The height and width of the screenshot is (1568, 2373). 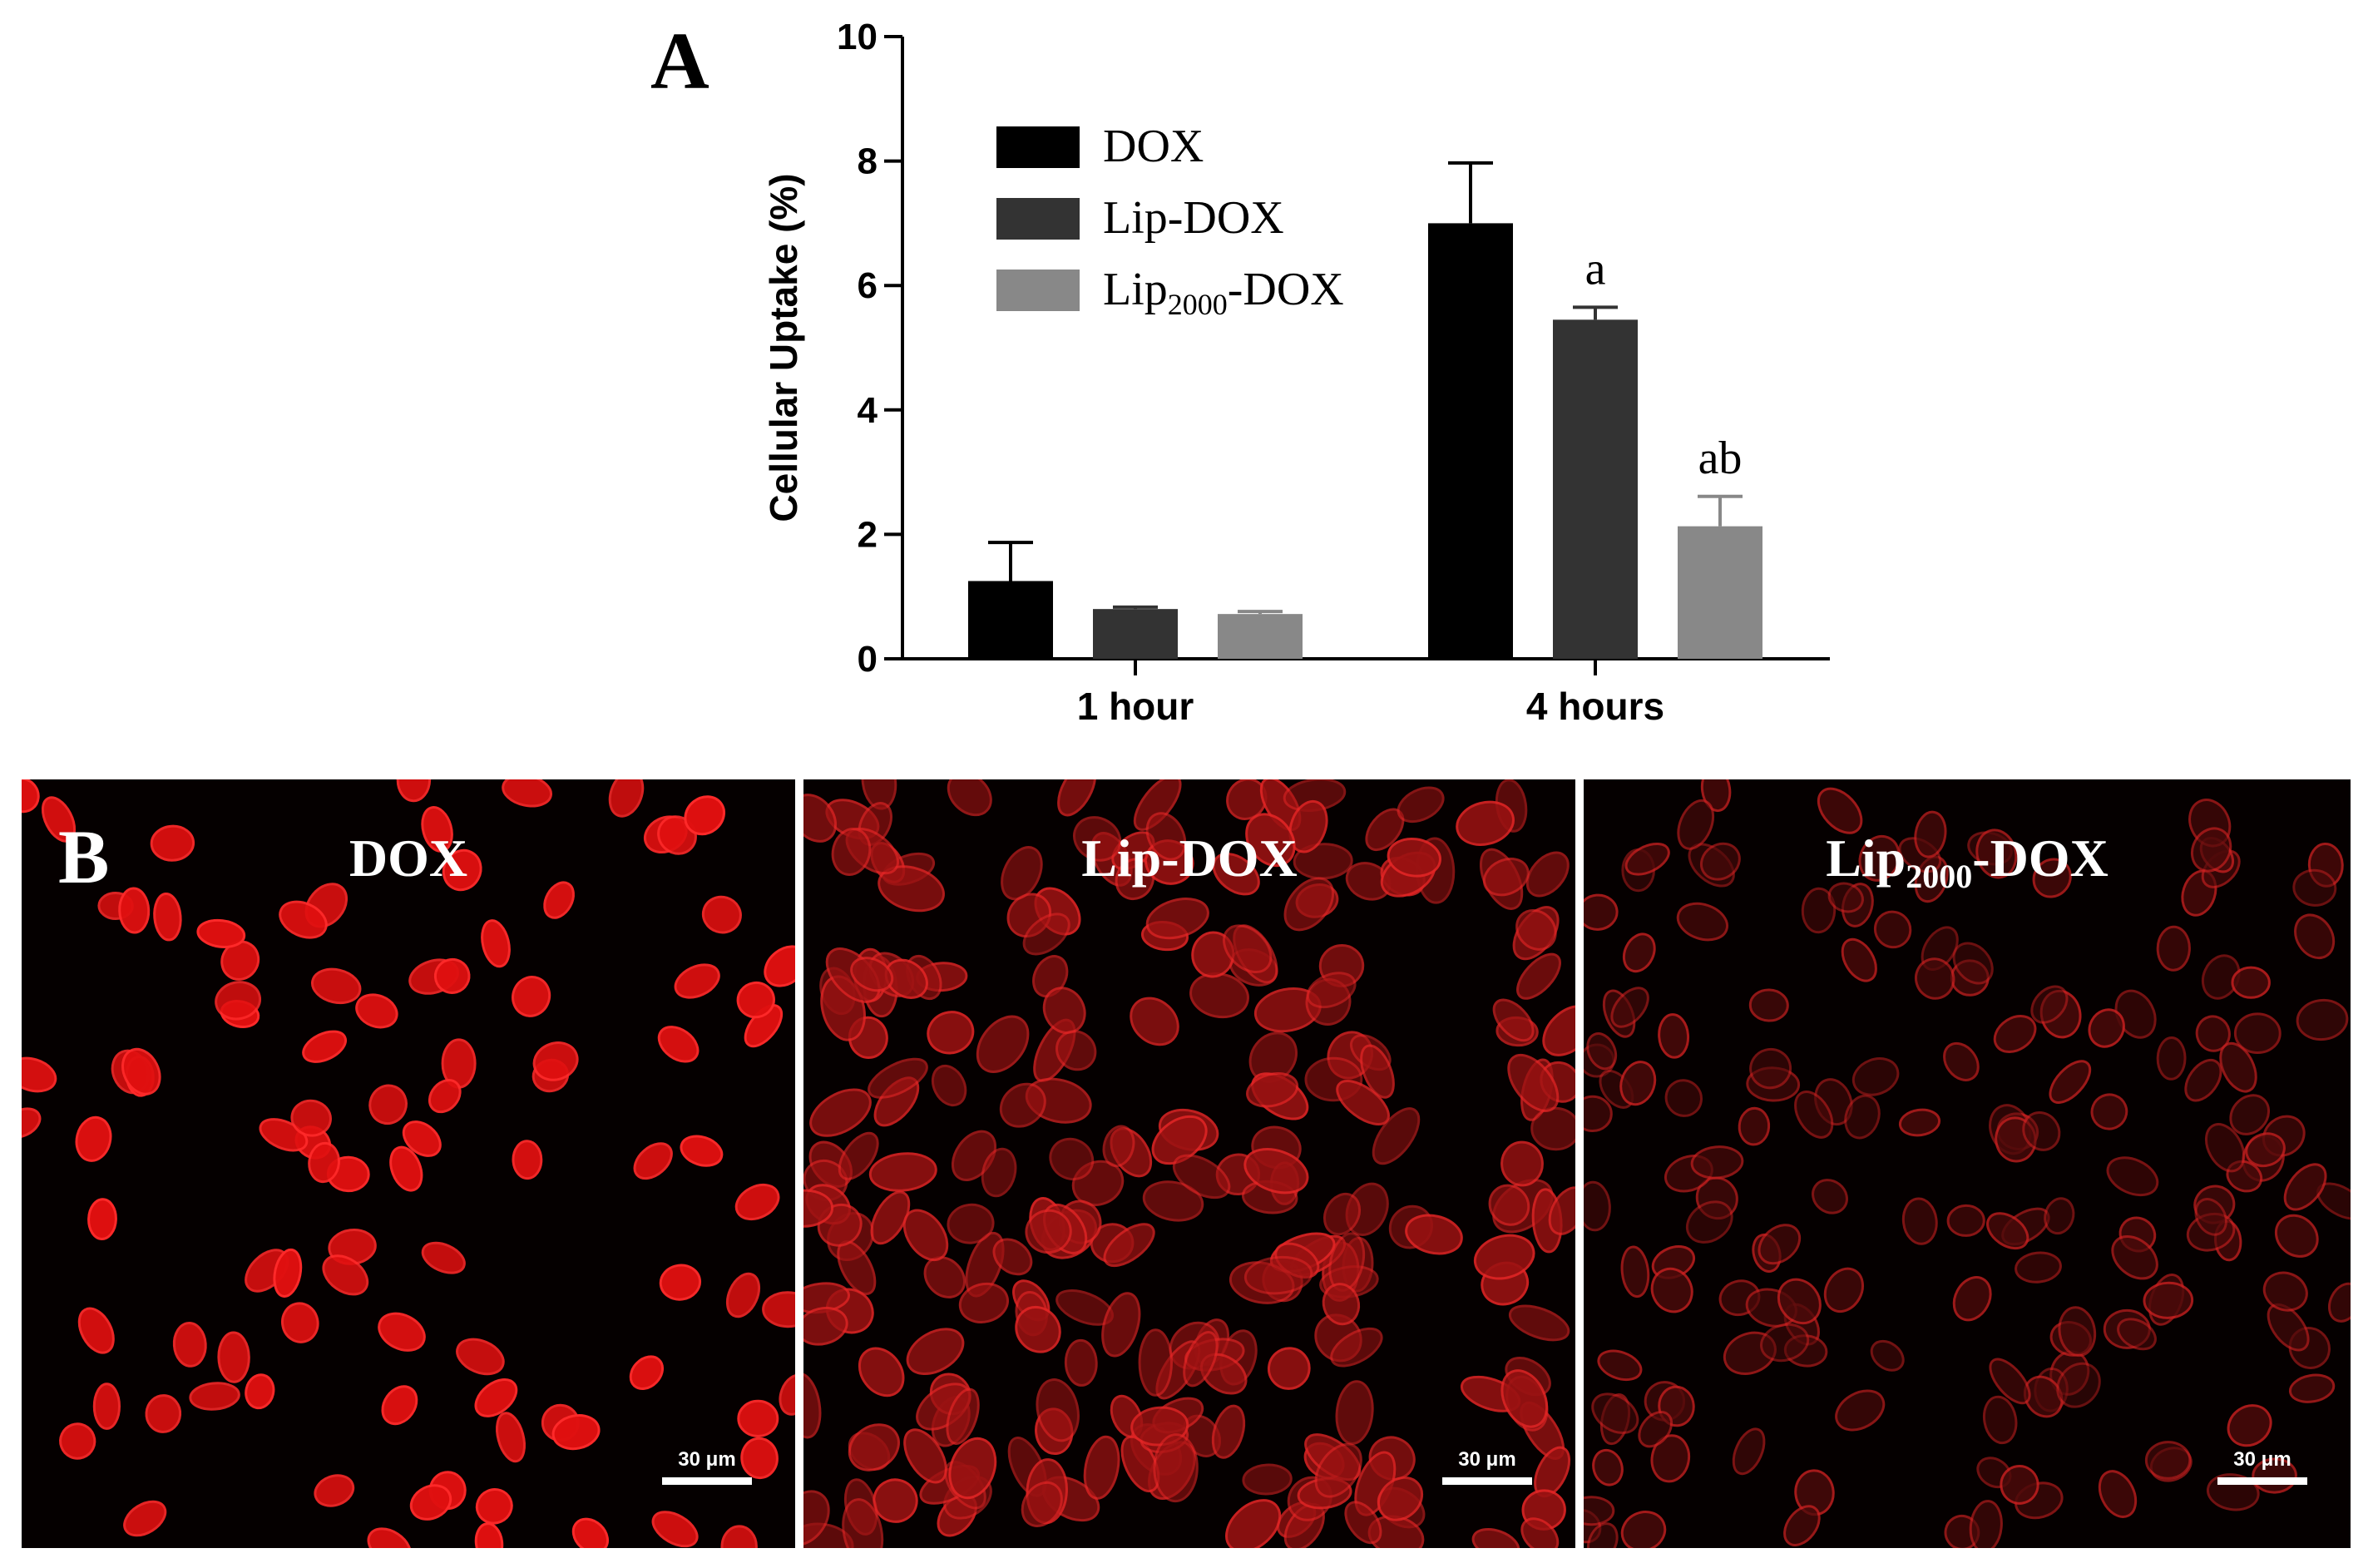 What do you see at coordinates (1189, 862) in the screenshot?
I see `panel-title: Lip-DOX` at bounding box center [1189, 862].